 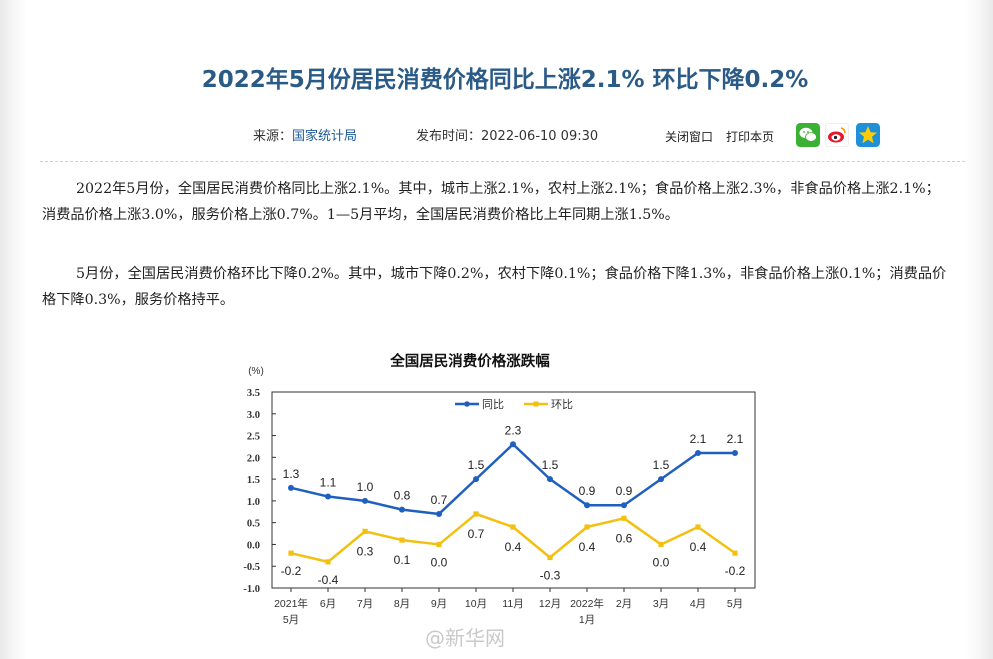 I want to click on legend-label-0: 同比, so click(x=493, y=404).